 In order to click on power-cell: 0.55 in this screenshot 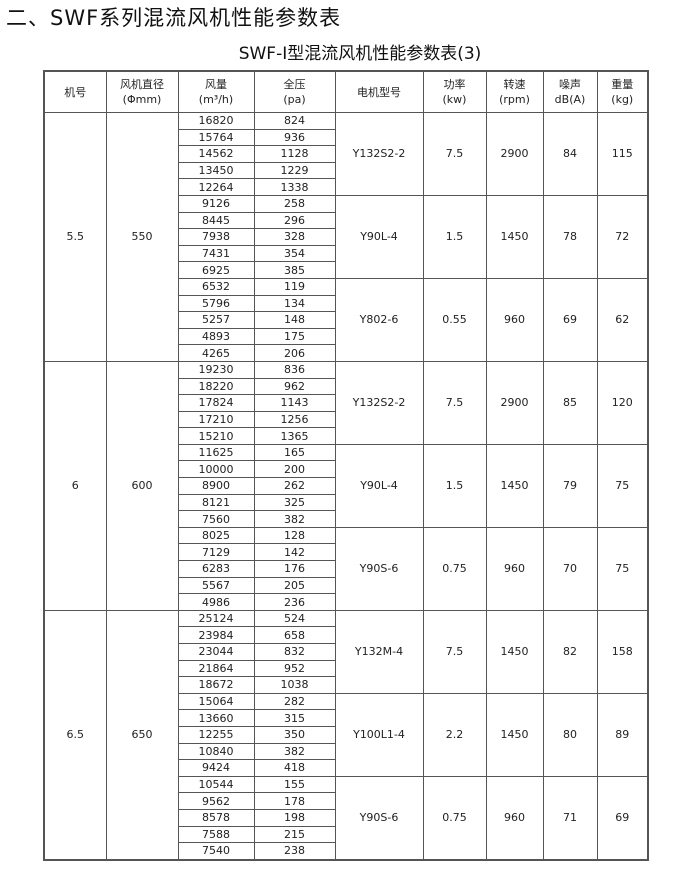, I will do `click(454, 319)`.